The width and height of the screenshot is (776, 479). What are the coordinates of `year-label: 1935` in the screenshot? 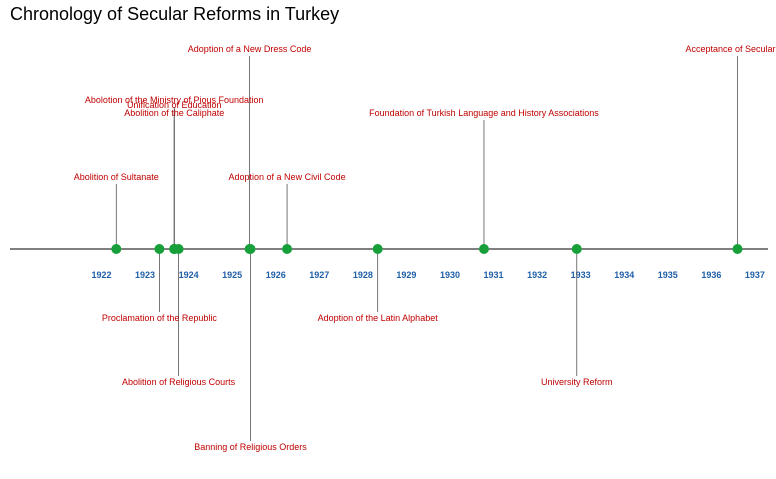 It's located at (668, 275).